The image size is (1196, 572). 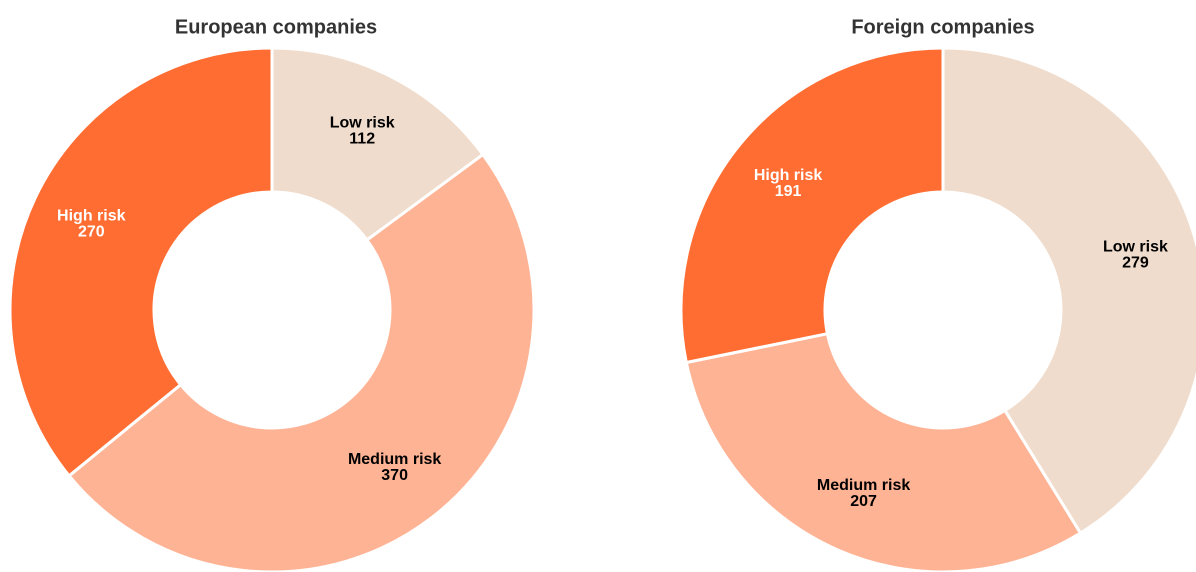 I want to click on slice-value: 191, so click(x=788, y=191).